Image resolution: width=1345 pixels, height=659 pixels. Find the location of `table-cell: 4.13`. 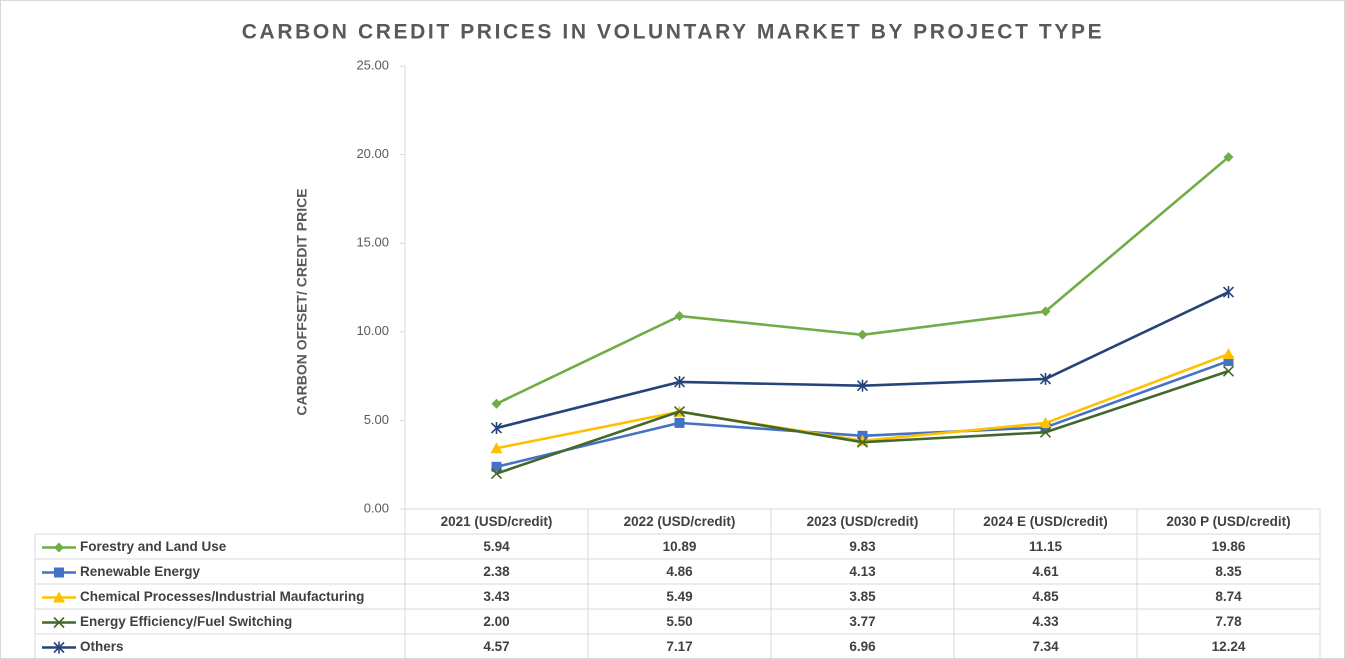

table-cell: 4.13 is located at coordinates (862, 571).